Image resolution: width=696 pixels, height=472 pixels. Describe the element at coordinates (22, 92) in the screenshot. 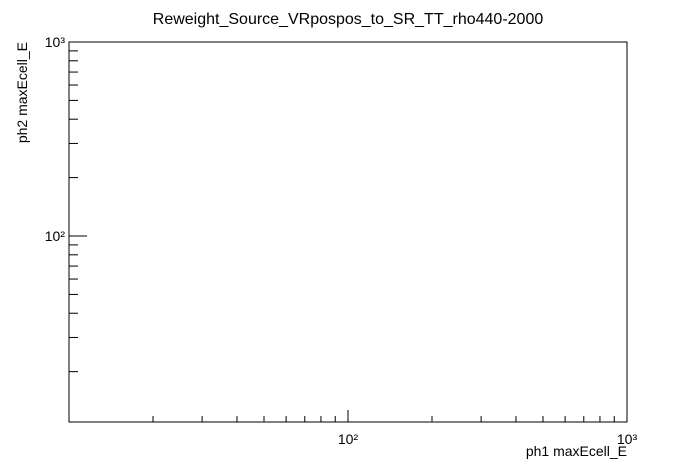

I see `y-axis-label: ph2 maxEcell_E` at that location.